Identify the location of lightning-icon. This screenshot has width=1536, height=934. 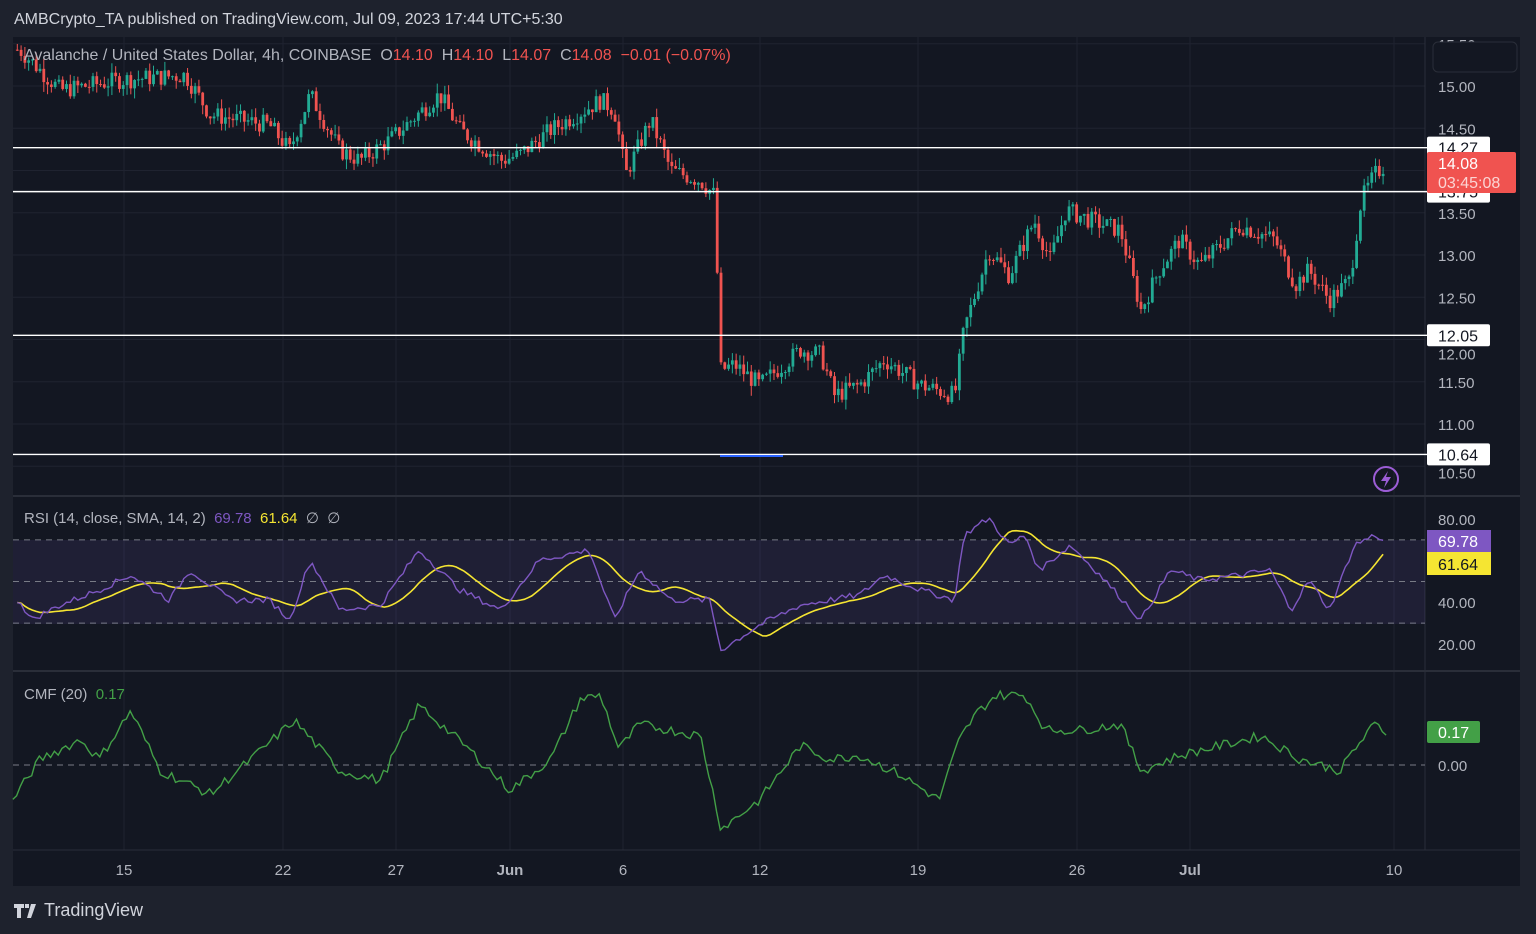
(1386, 479).